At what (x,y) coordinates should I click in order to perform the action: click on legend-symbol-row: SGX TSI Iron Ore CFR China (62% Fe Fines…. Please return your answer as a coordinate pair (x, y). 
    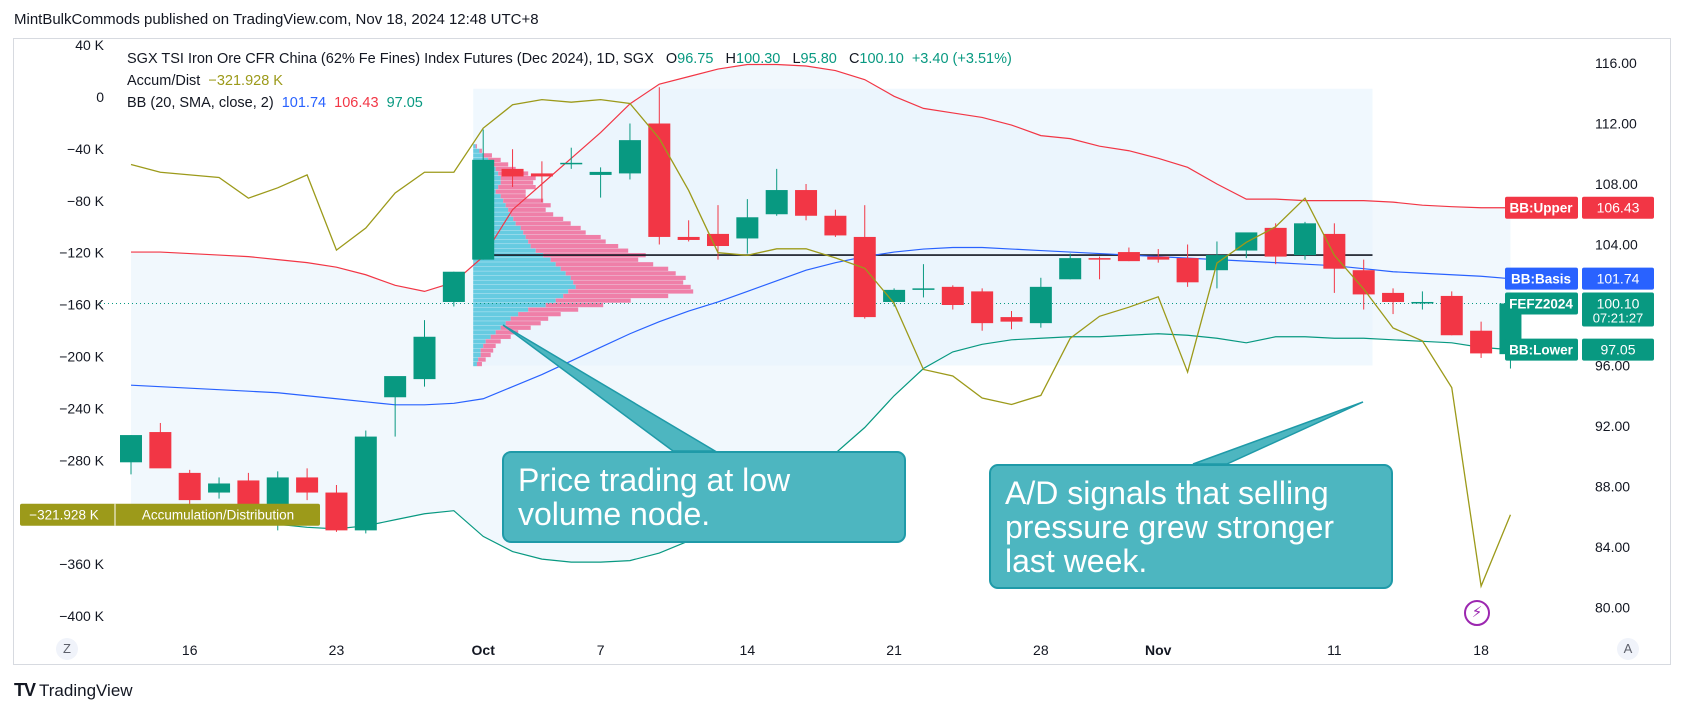
    Looking at the image, I should click on (569, 59).